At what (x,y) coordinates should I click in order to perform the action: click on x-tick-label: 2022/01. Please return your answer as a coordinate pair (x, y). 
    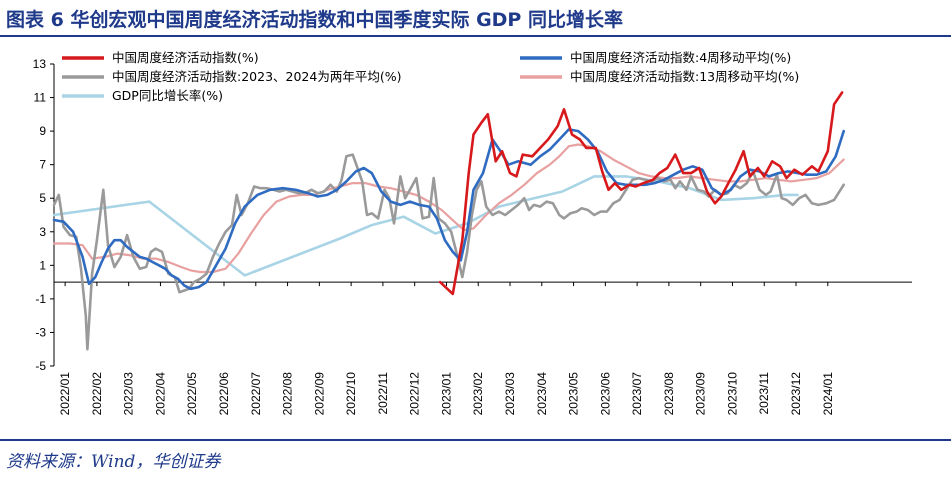
    Looking at the image, I should click on (65, 394).